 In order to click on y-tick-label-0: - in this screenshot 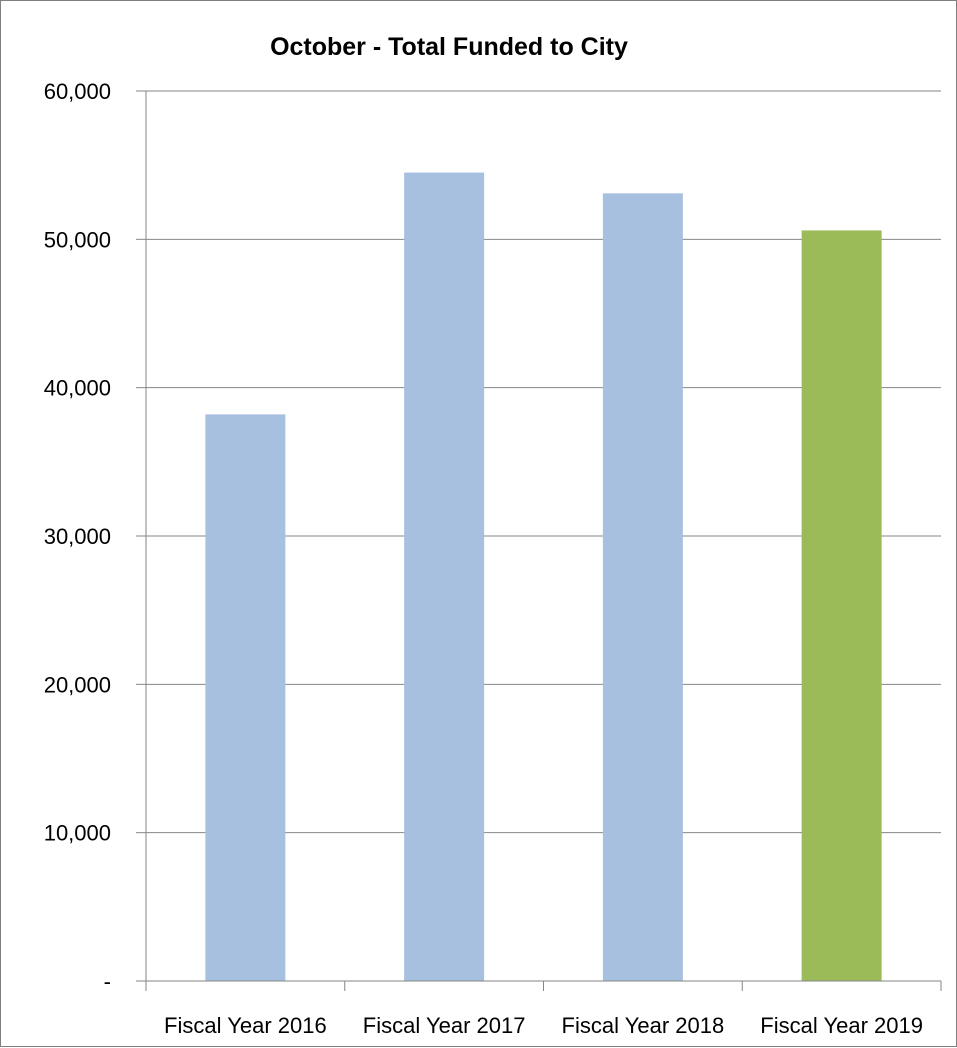, I will do `click(107, 981)`.